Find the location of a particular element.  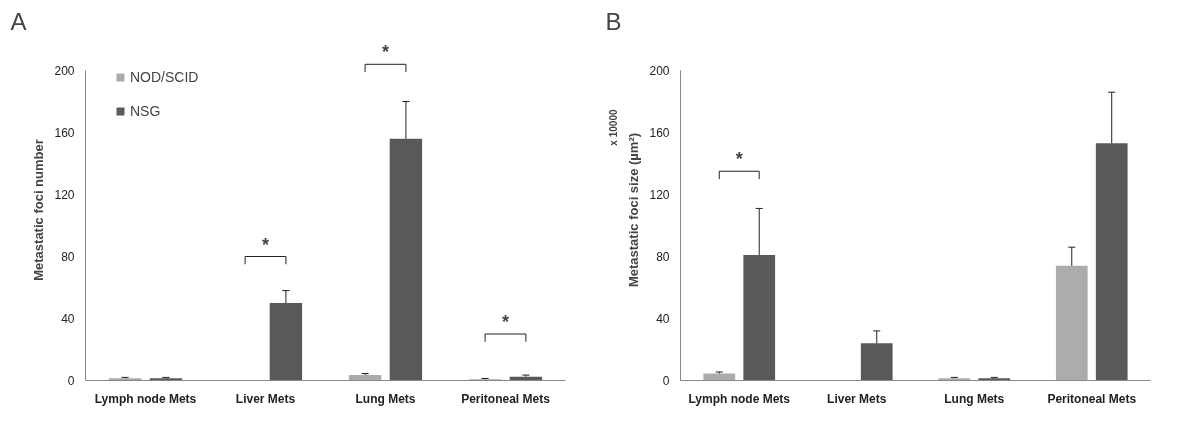

text: x 10000 is located at coordinates (613, 127).